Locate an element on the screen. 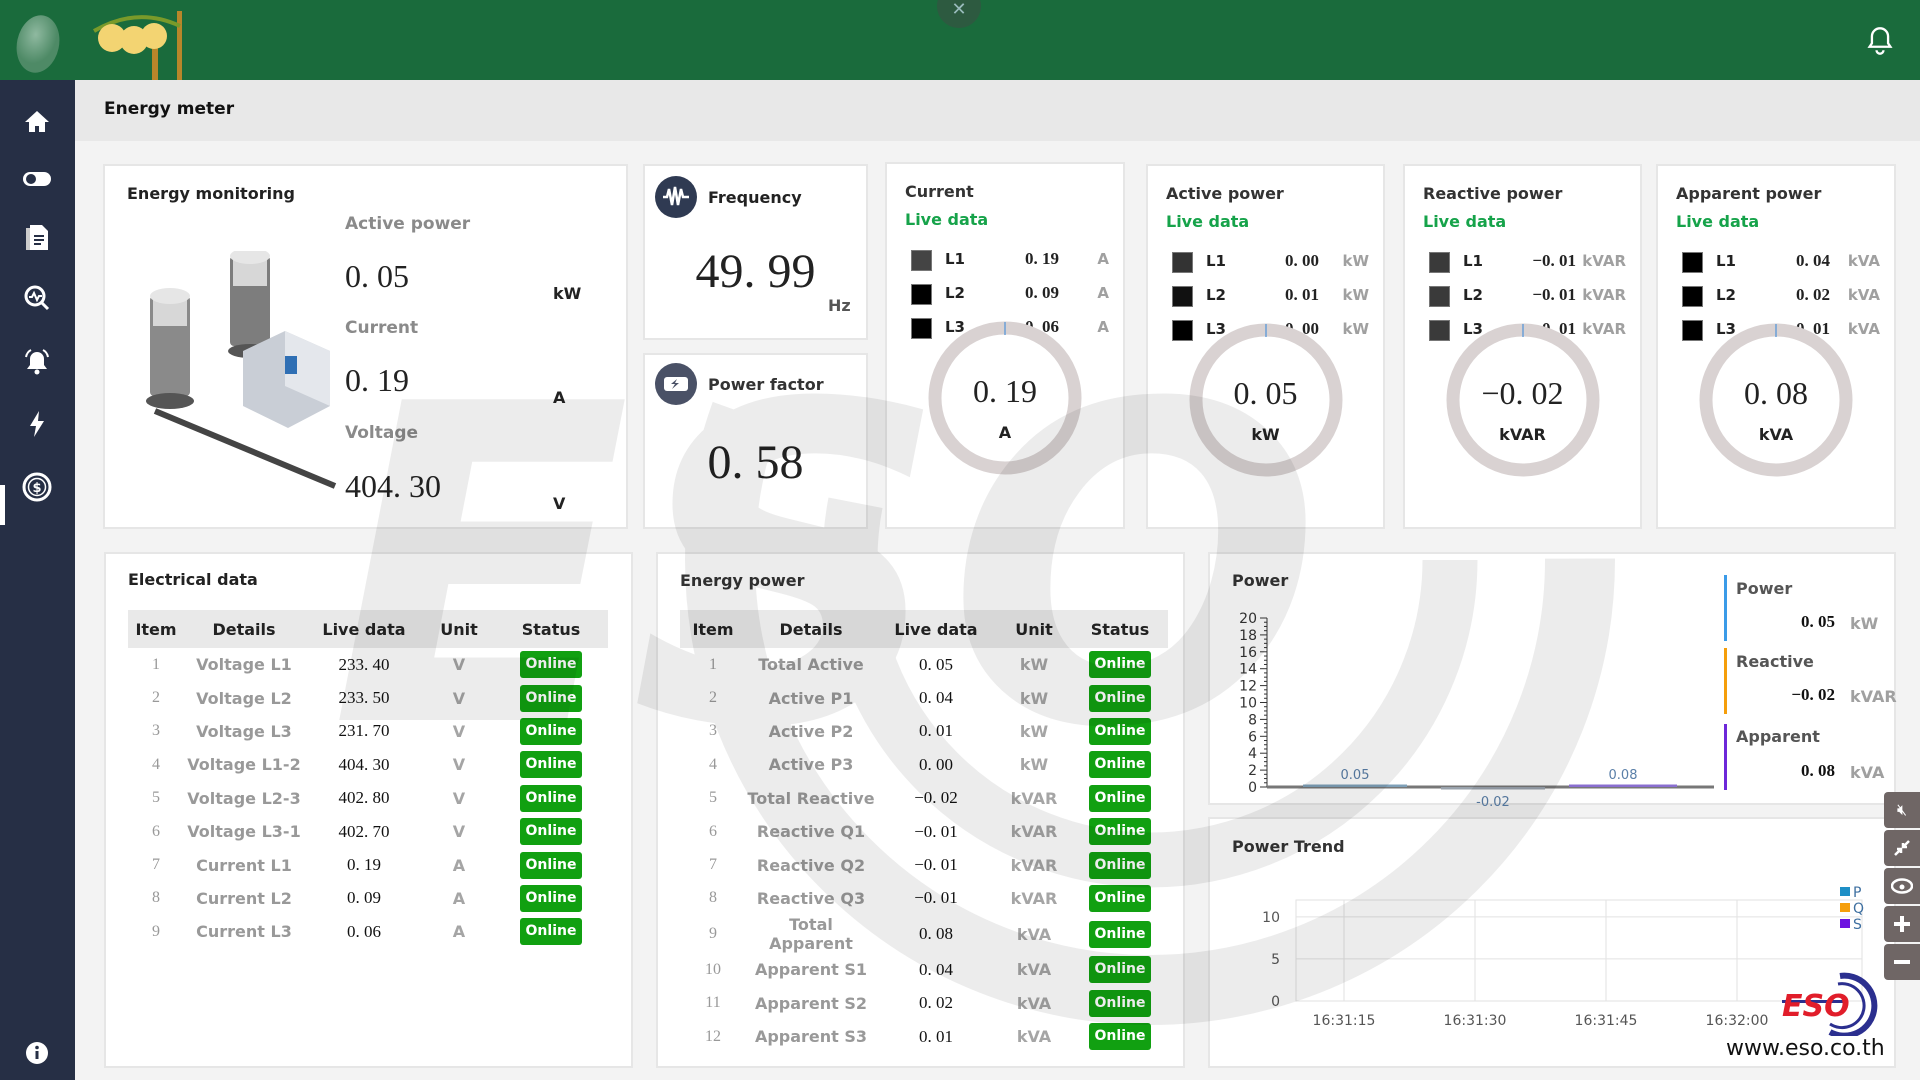  column-header: Details is located at coordinates (244, 629).